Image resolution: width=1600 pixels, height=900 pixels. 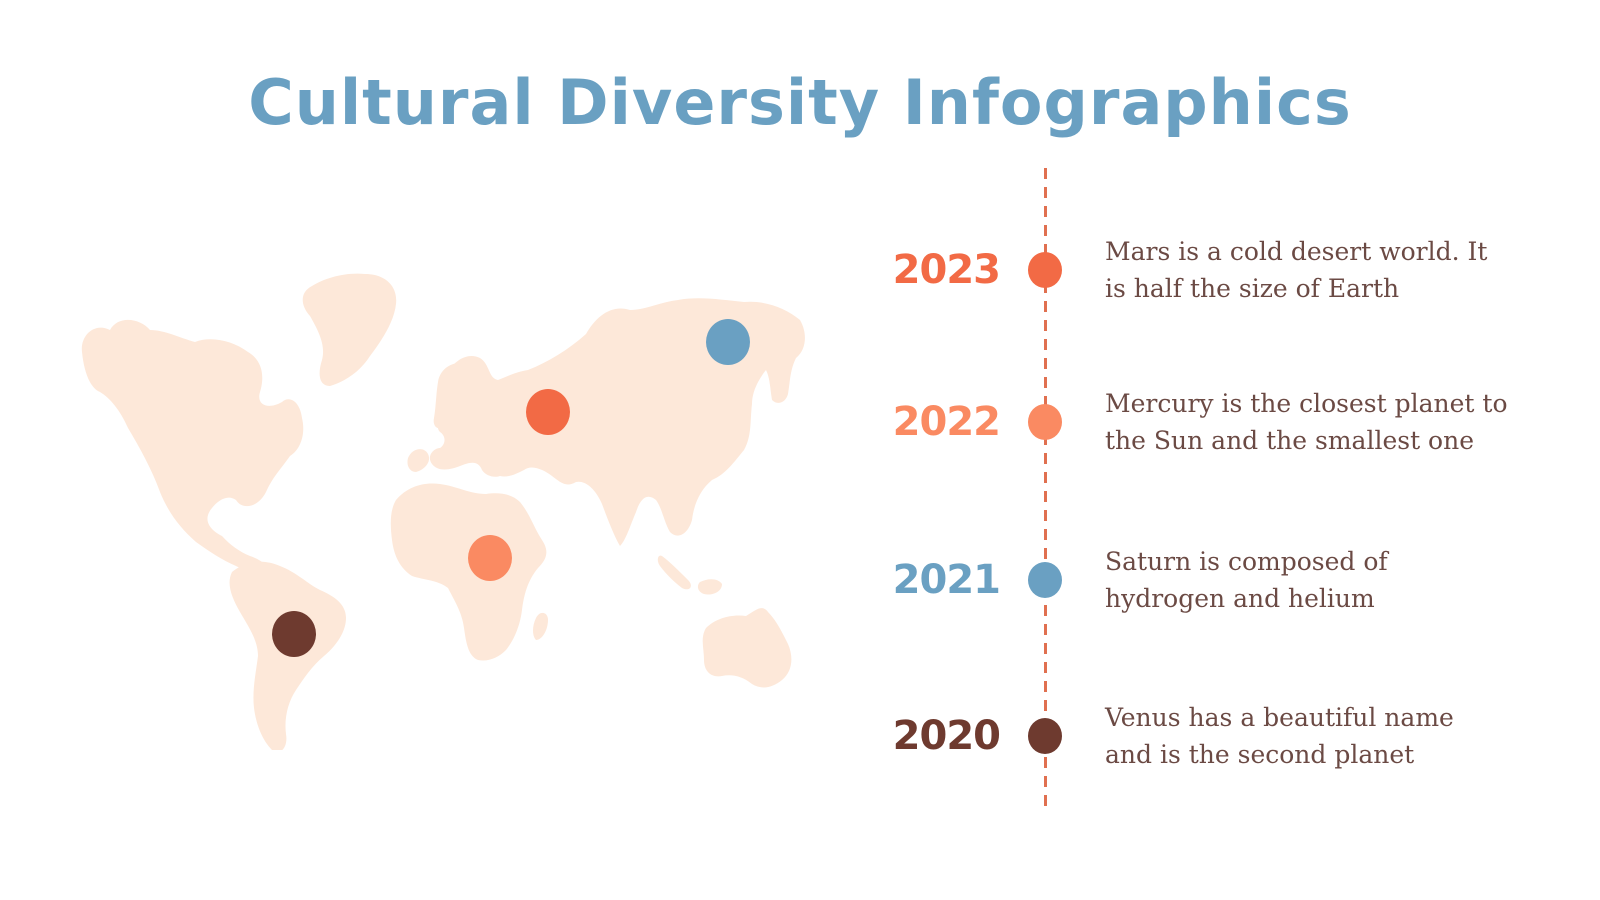 I want to click on description-line: Saturn is composed of, so click(x=1246, y=561).